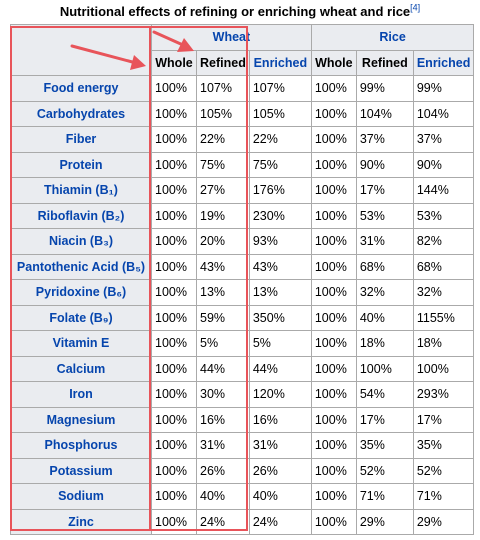  I want to click on value-cell: 53%, so click(384, 215).